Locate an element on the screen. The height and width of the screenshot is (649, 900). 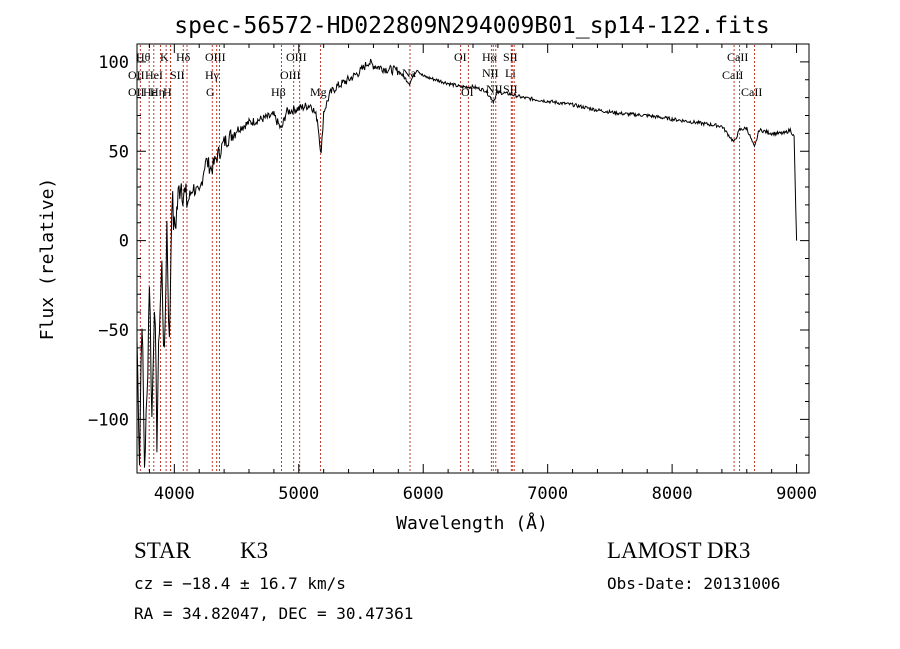
x-tick-label: 4000 is located at coordinates (174, 494).